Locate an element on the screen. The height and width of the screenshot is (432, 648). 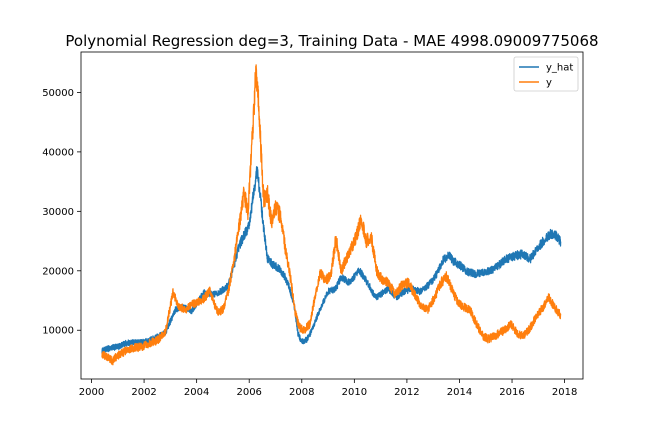
legend-label-y: y is located at coordinates (549, 83).